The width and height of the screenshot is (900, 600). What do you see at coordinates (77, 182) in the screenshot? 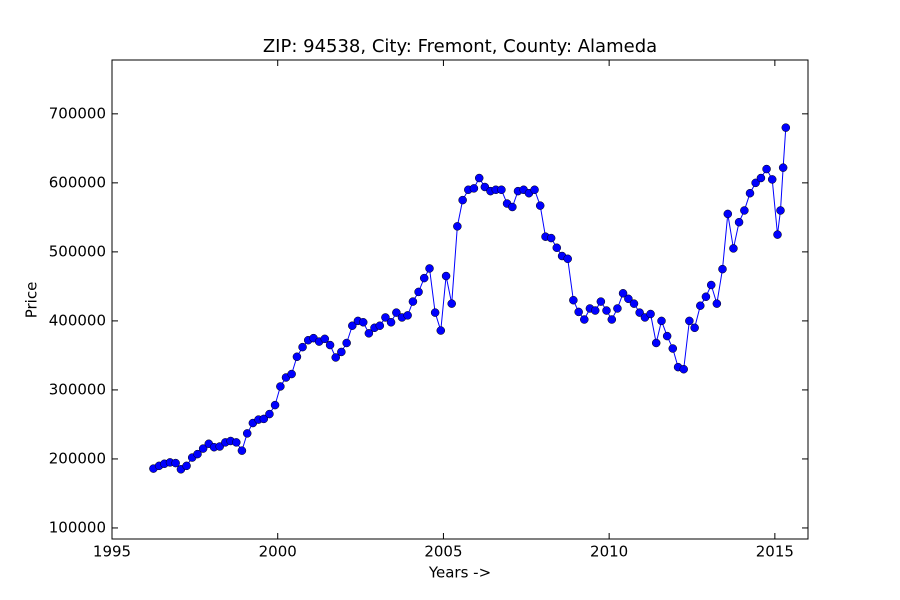
I see `y-tick-label: 600000` at bounding box center [77, 182].